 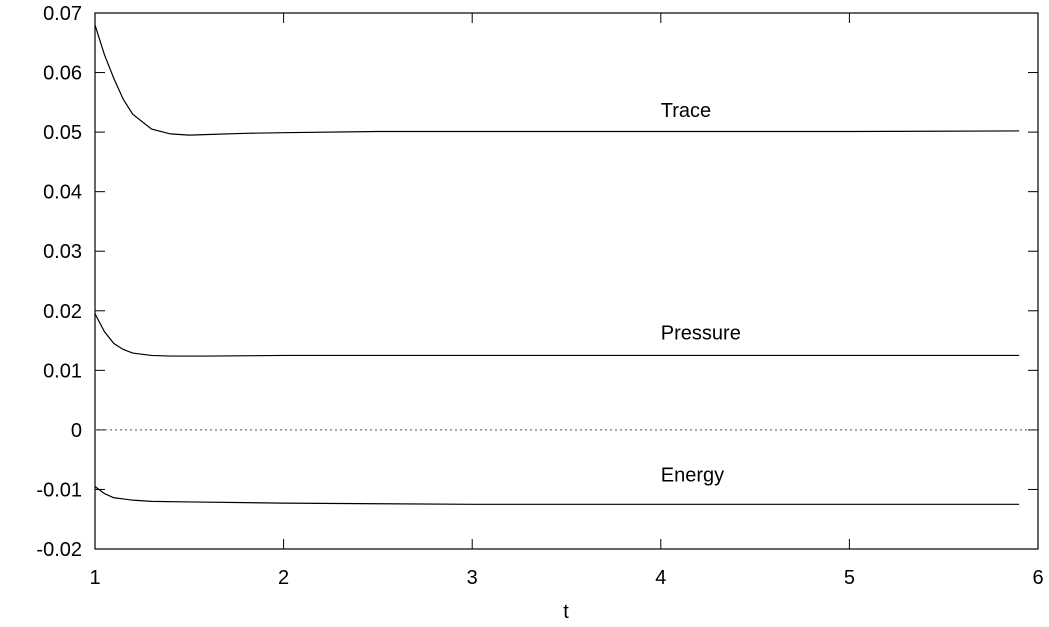 What do you see at coordinates (62, 74) in the screenshot?
I see `y-tick-label: 0.06` at bounding box center [62, 74].